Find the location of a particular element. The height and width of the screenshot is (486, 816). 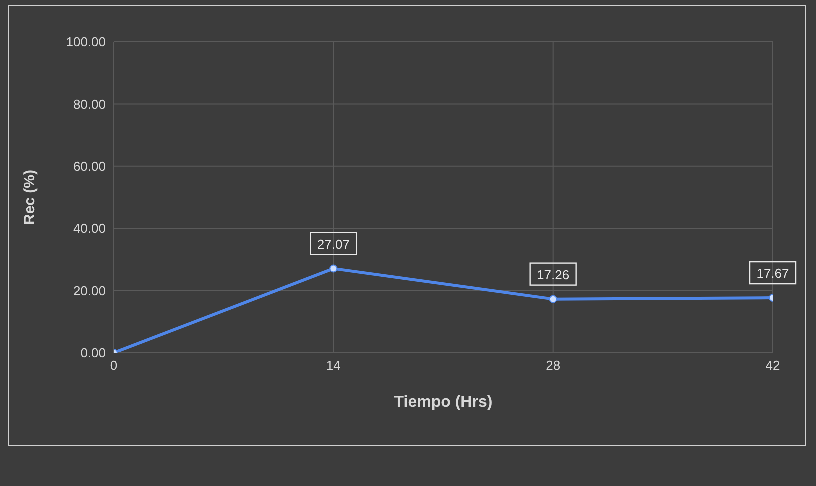

data-label: 17.67 is located at coordinates (773, 274).